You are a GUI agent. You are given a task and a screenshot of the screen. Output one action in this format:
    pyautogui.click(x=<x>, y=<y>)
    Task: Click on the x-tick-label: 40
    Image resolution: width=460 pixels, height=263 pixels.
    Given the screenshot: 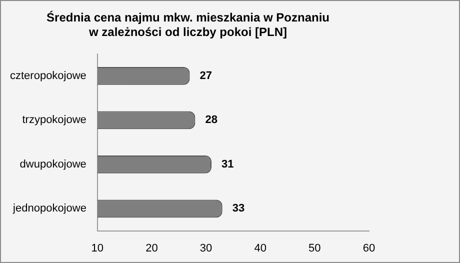 What is the action you would take?
    pyautogui.click(x=260, y=248)
    